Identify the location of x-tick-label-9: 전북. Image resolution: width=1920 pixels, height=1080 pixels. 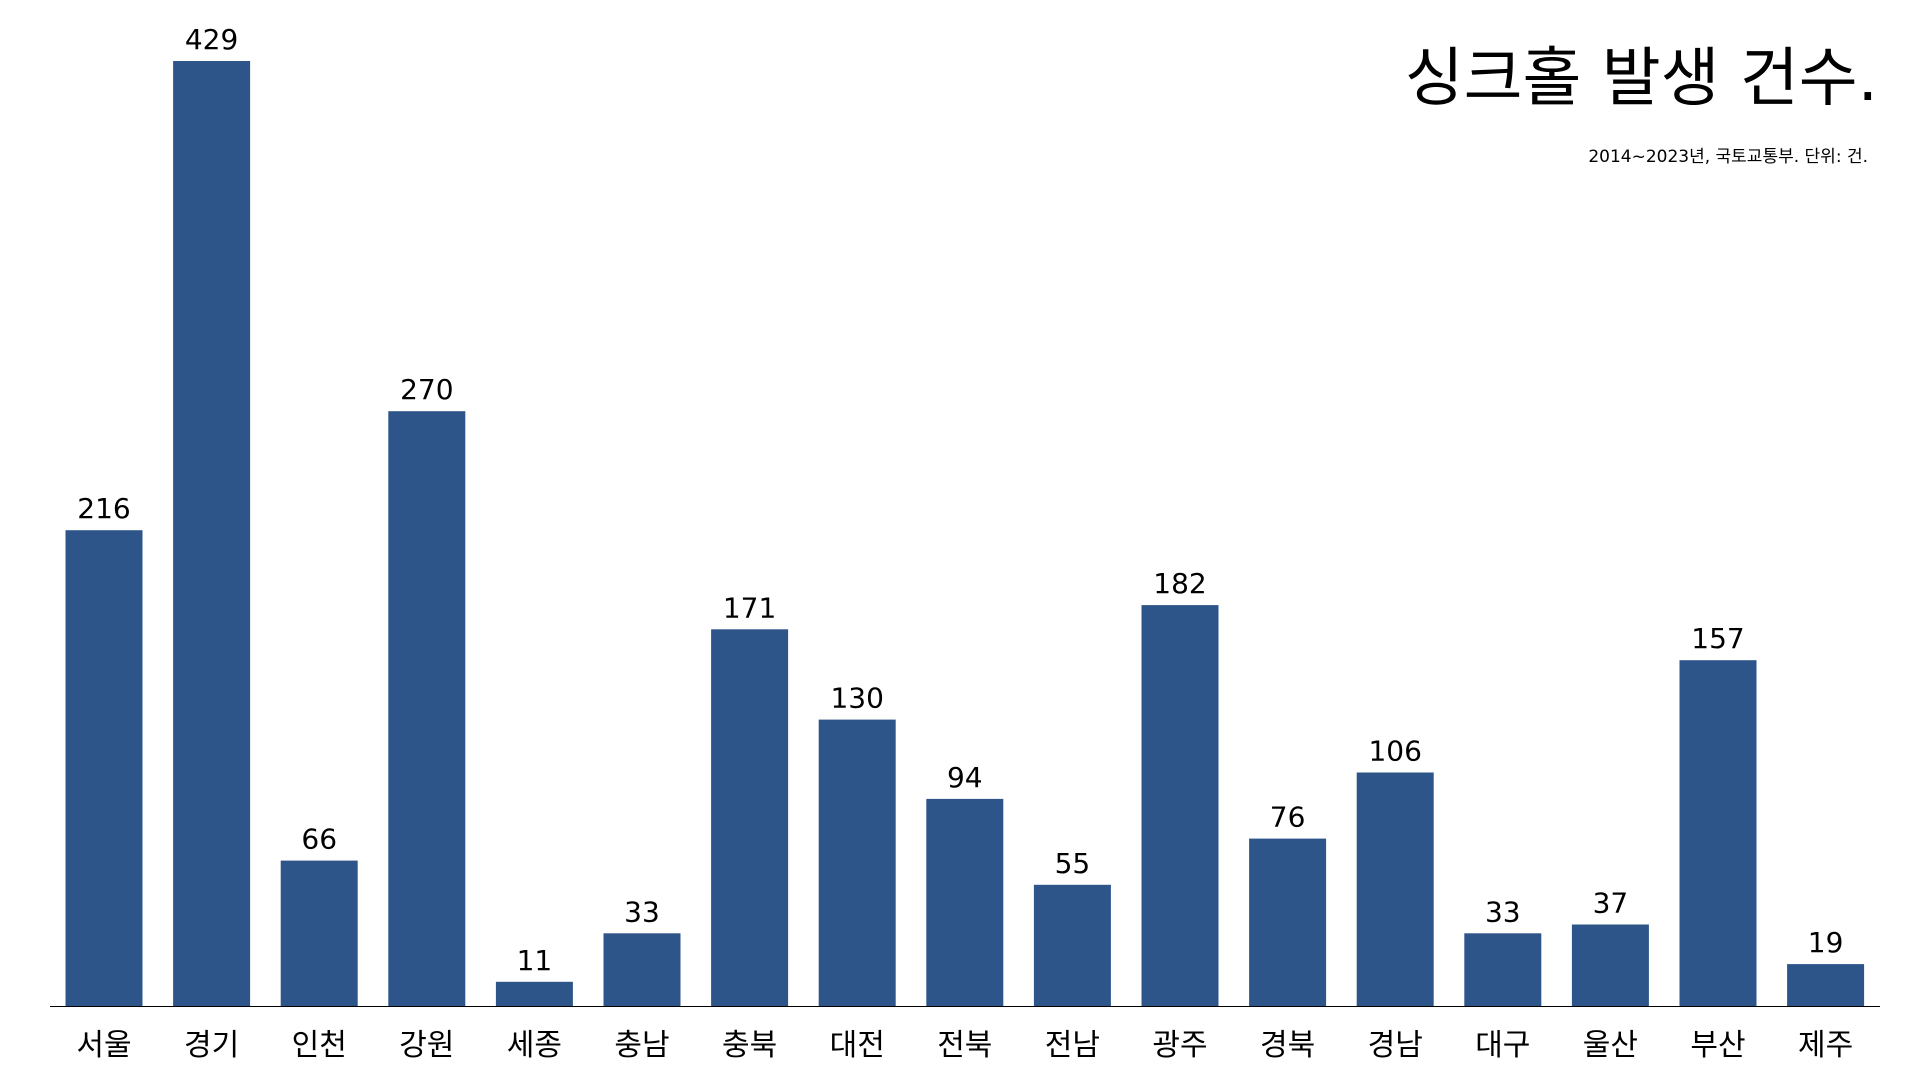
(964, 1045).